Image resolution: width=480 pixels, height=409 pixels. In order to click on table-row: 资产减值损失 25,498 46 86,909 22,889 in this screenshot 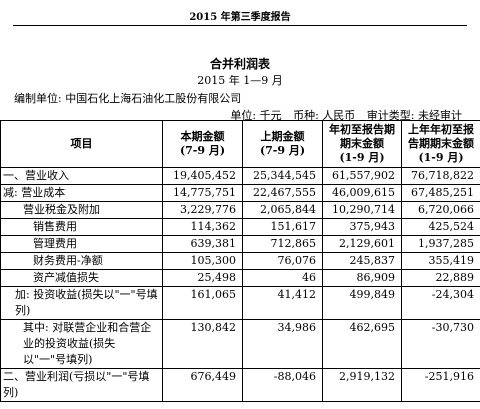, I will do `click(240, 278)`.